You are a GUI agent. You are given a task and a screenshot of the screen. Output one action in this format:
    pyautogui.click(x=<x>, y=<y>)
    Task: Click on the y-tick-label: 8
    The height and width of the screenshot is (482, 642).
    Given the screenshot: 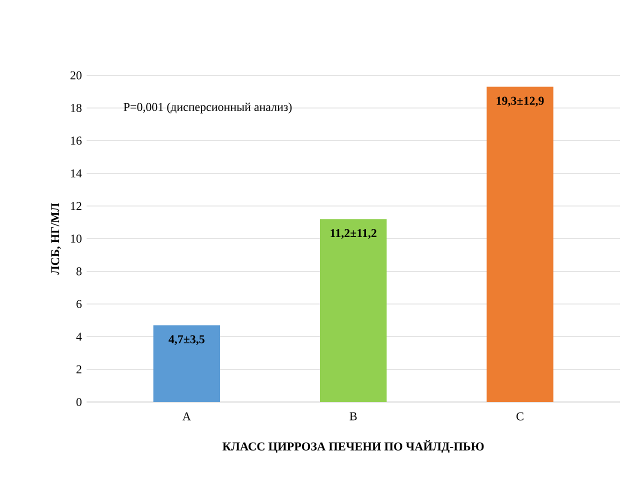 What is the action you would take?
    pyautogui.click(x=79, y=271)
    